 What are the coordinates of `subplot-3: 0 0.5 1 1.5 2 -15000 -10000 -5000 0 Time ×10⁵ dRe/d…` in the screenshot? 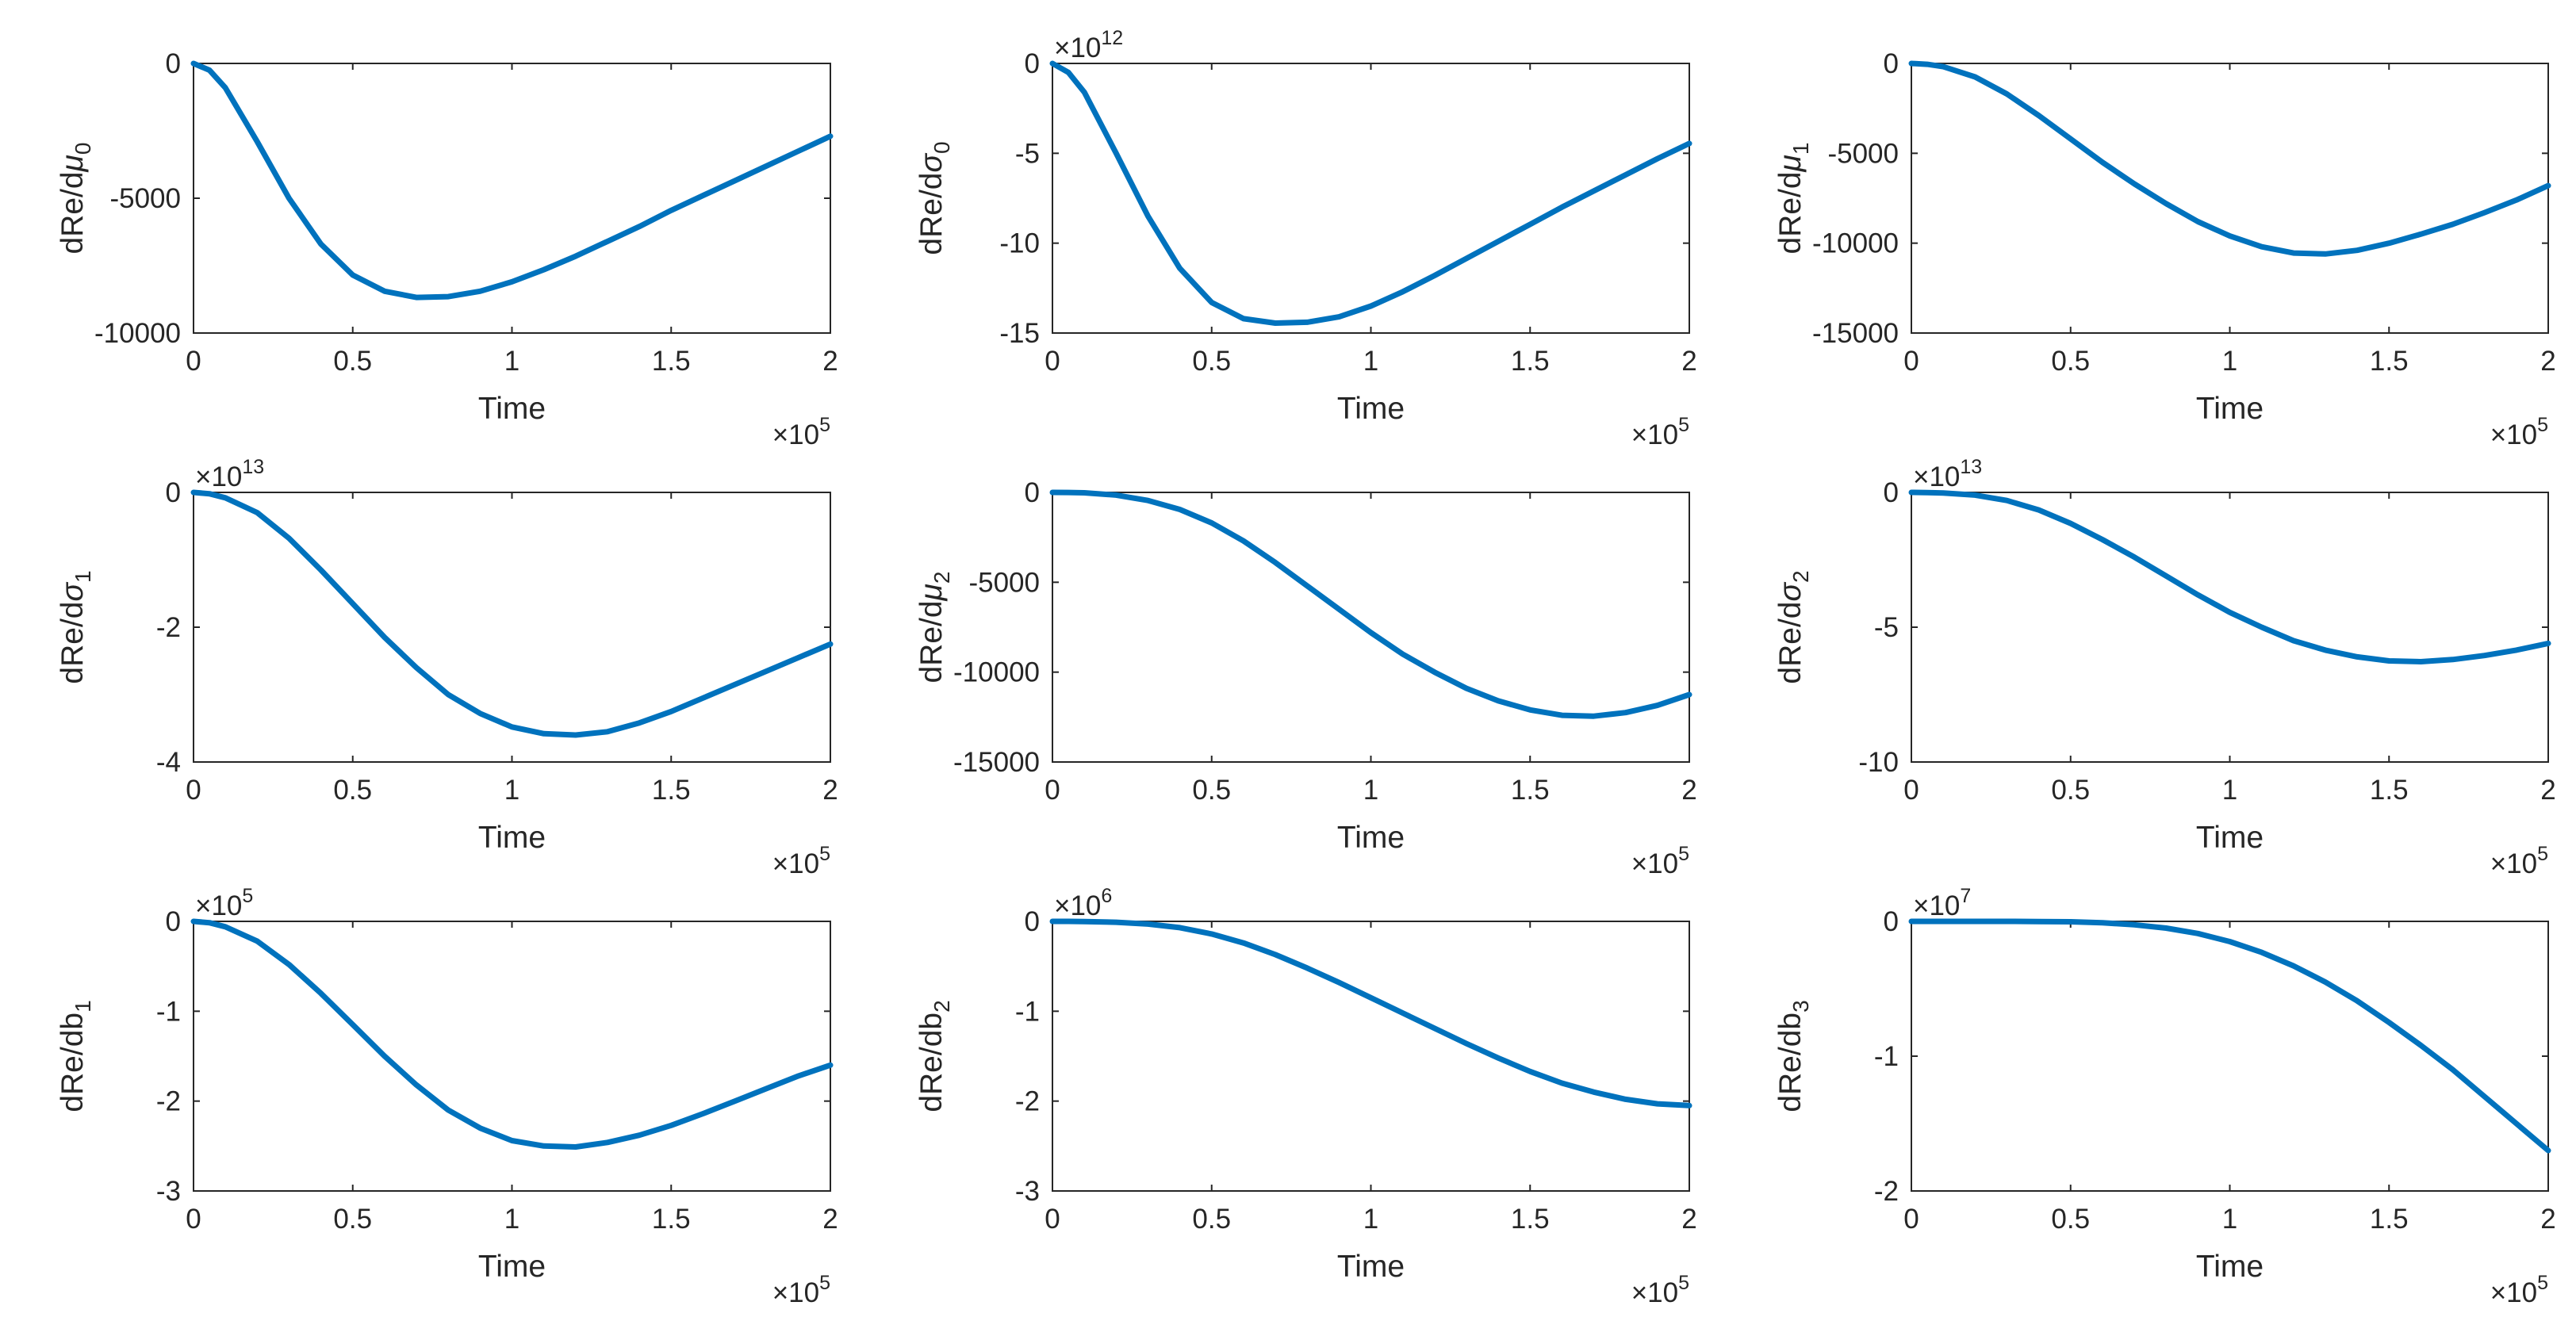 It's located at (2164, 249).